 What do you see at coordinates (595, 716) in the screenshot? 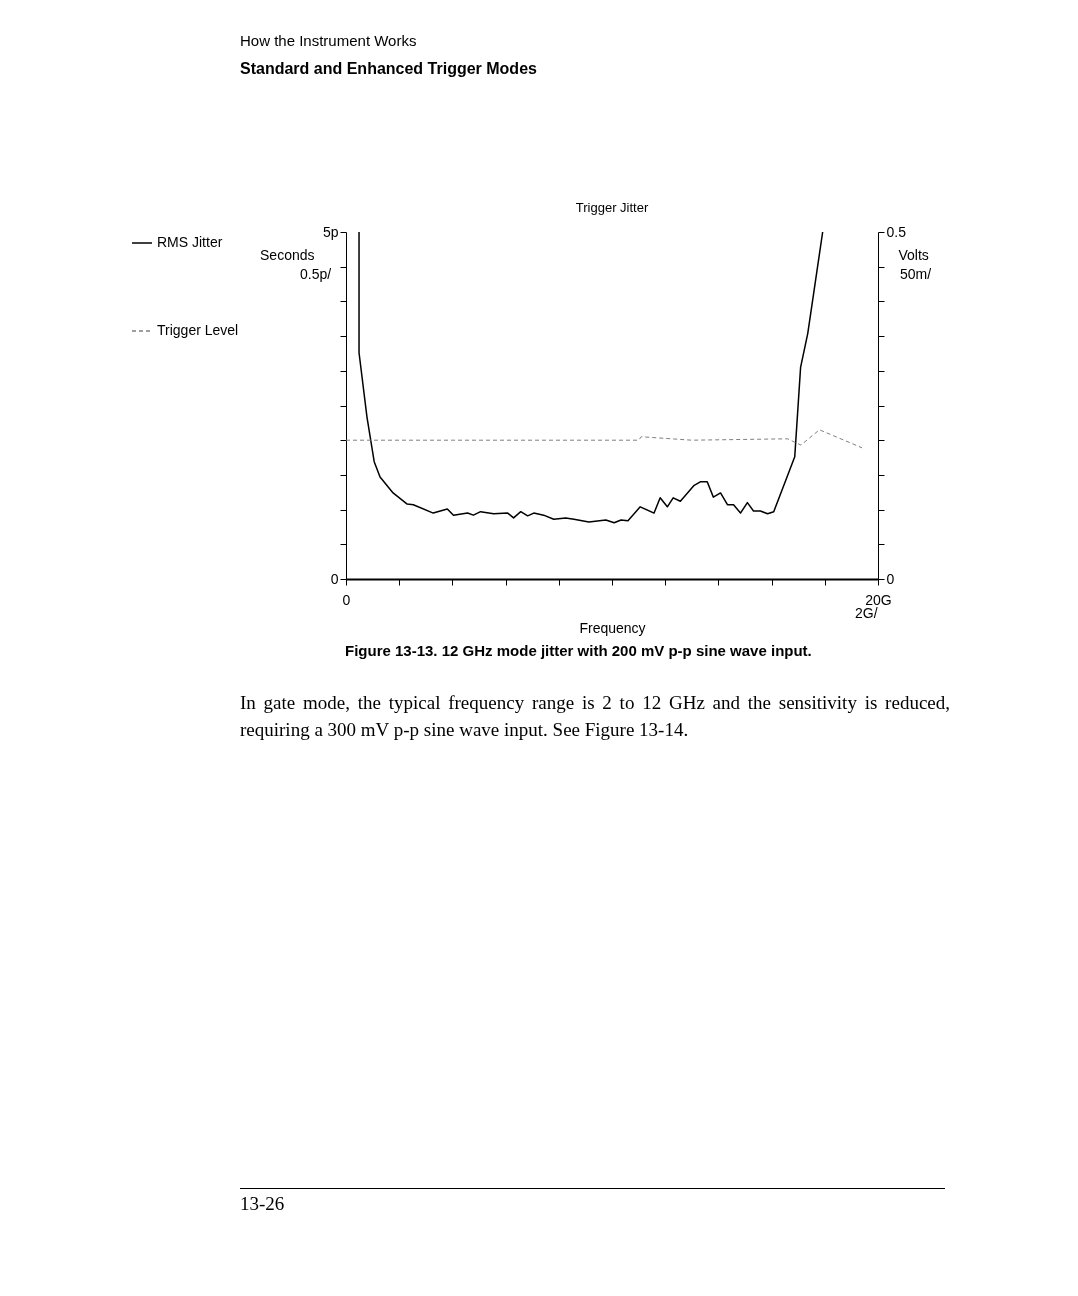
I see `text: In gate mode, the typical frequency range is 2 to 12 GHz and the sensitivity is reduced, requiring a 300 mV p-p sine wave input. See Figure 13-14.` at bounding box center [595, 716].